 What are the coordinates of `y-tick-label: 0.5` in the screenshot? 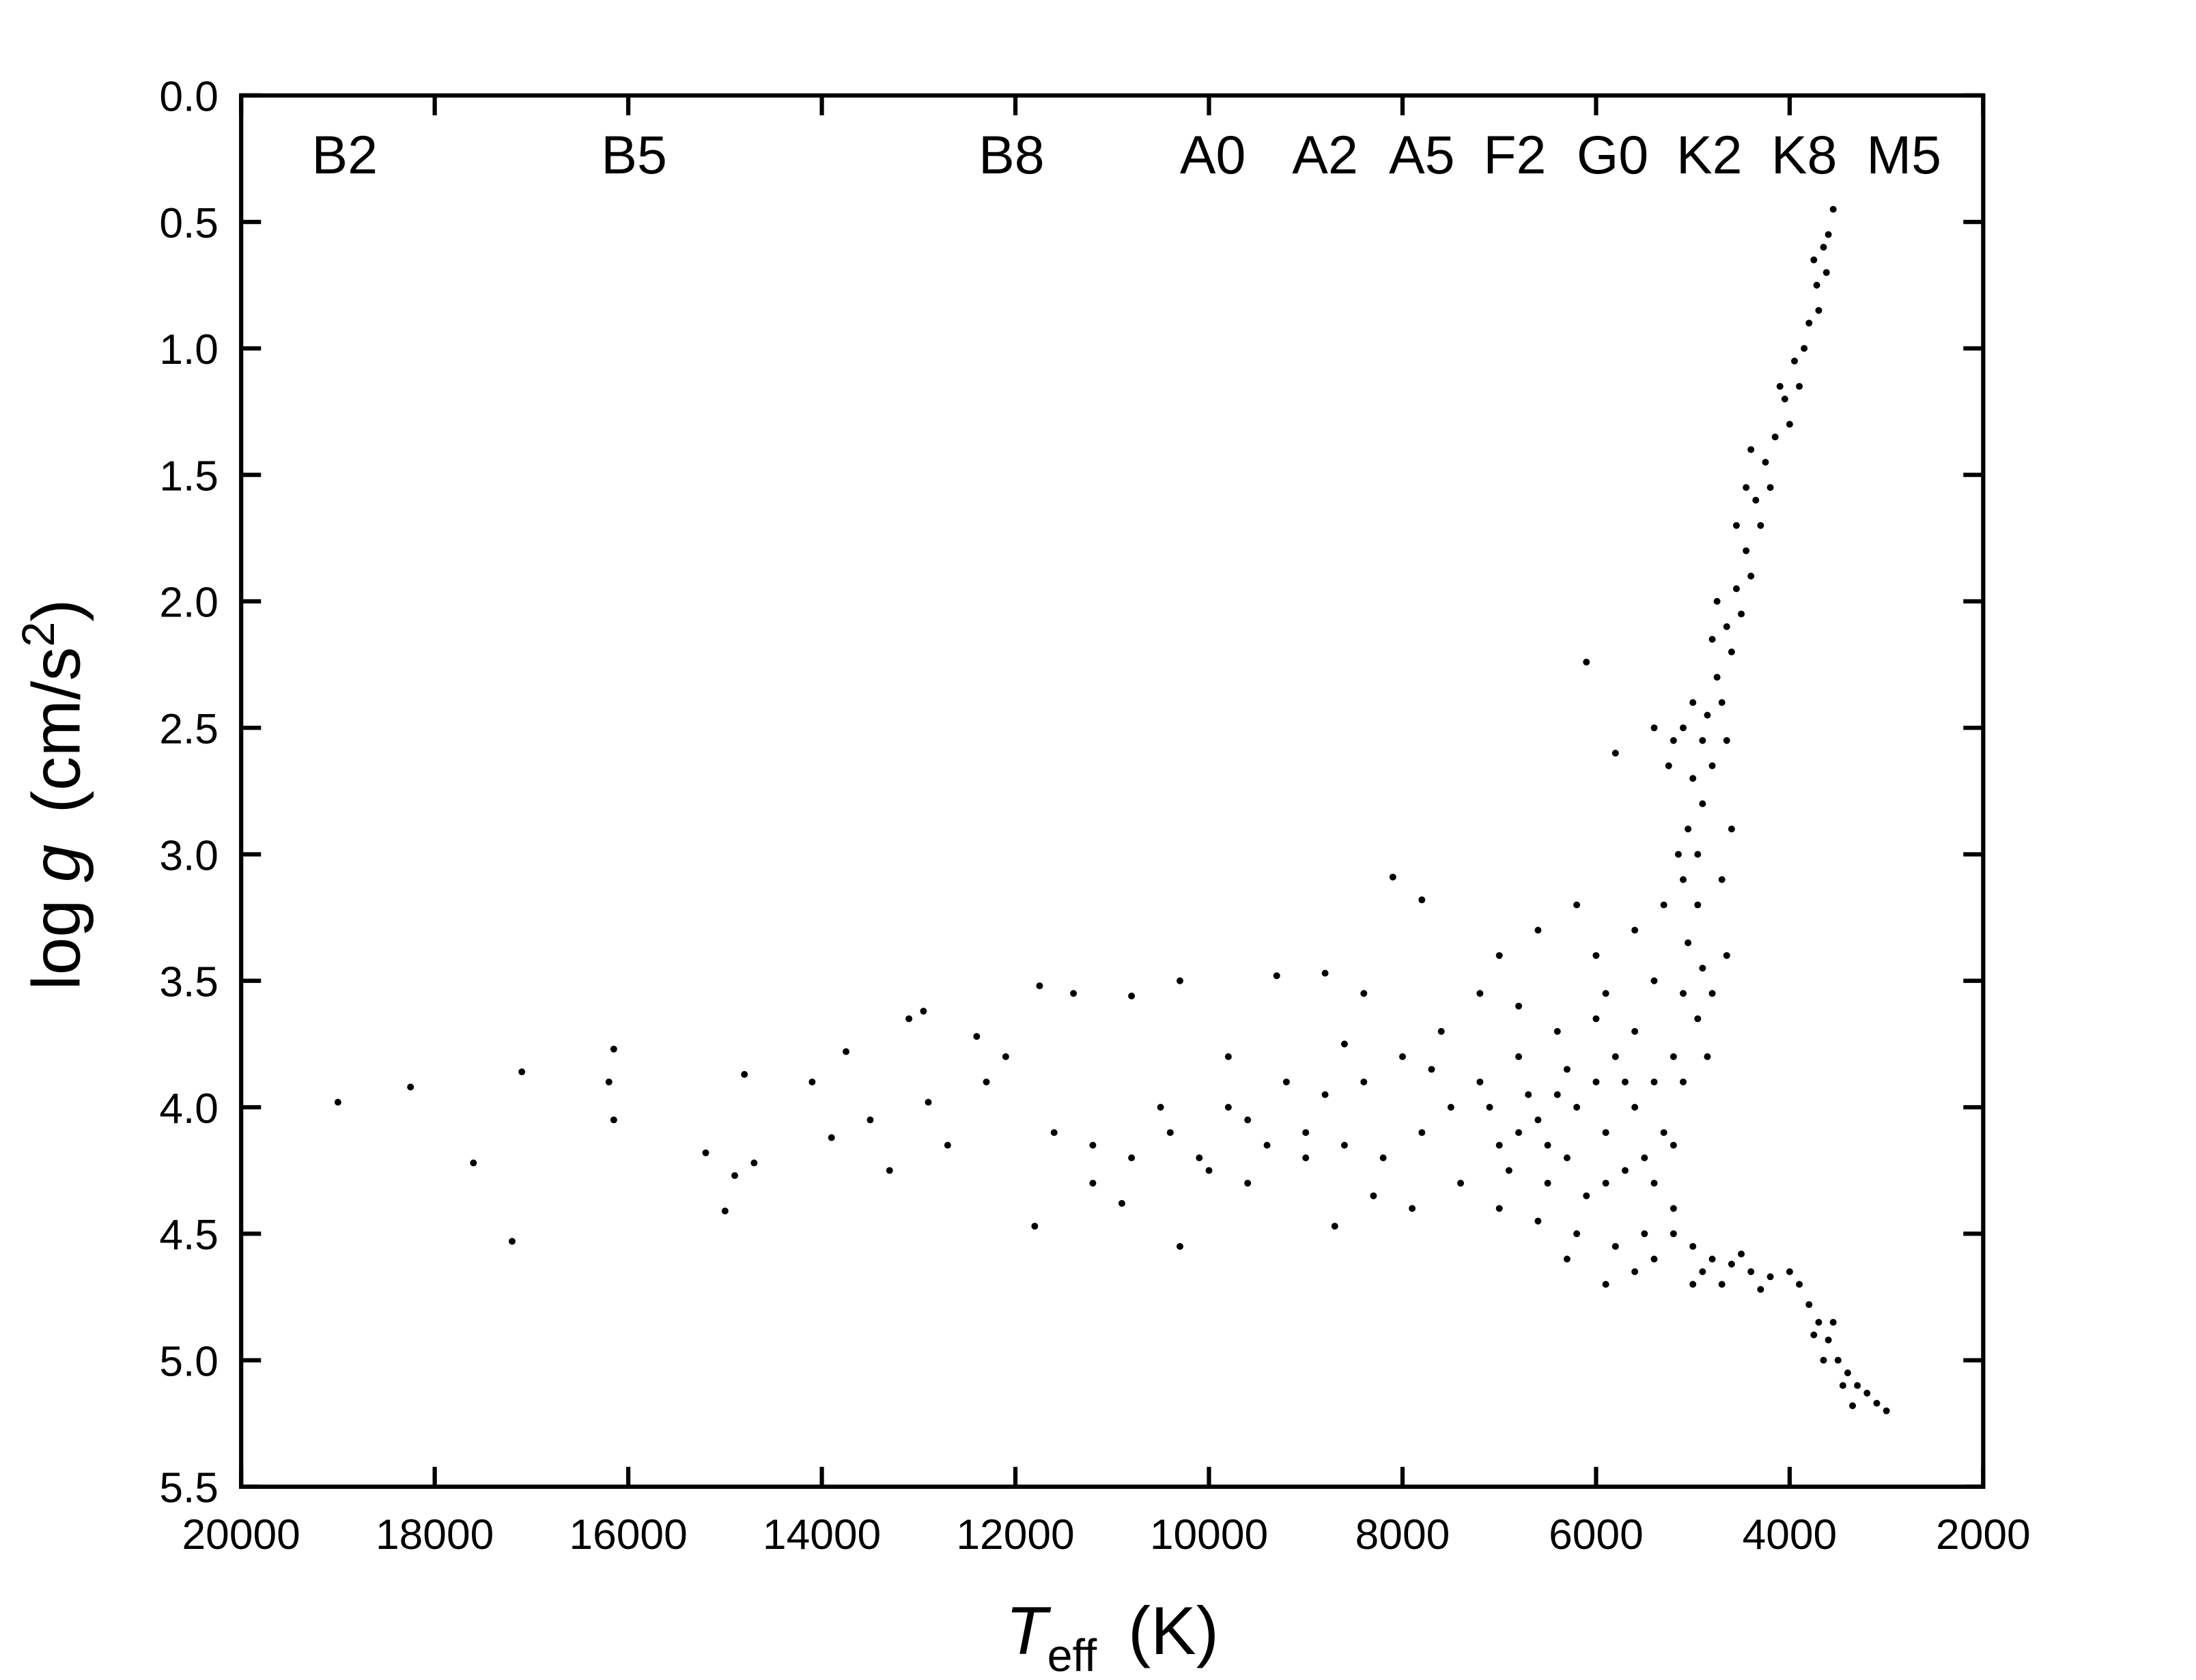 It's located at (189, 223).